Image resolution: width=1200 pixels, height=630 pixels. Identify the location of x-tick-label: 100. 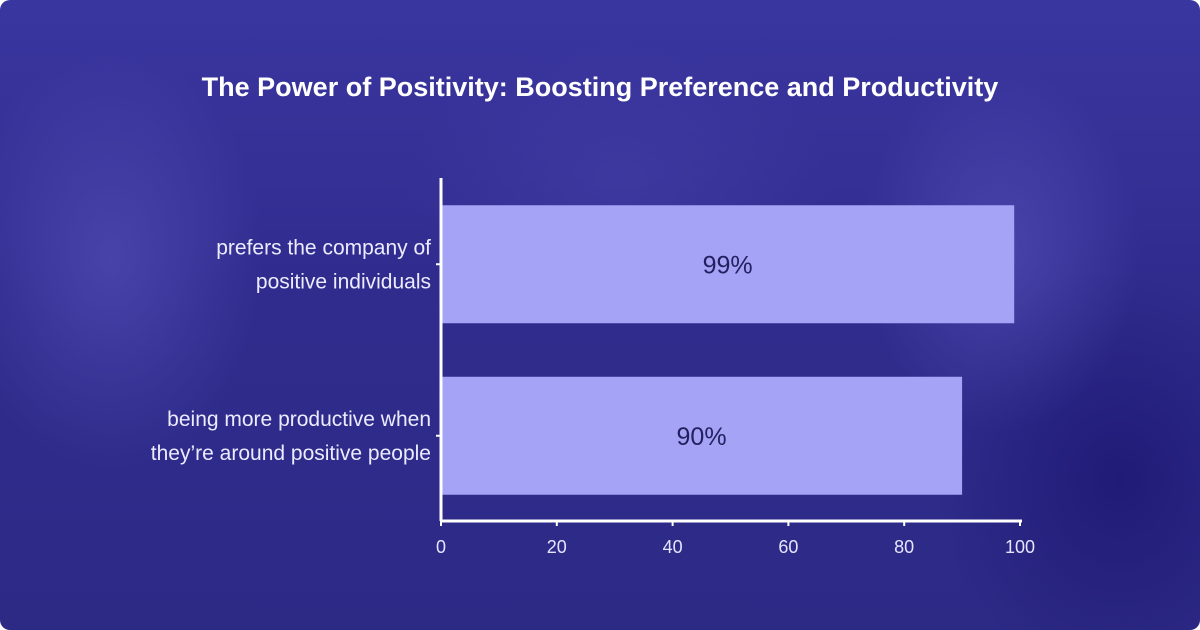
(1020, 547).